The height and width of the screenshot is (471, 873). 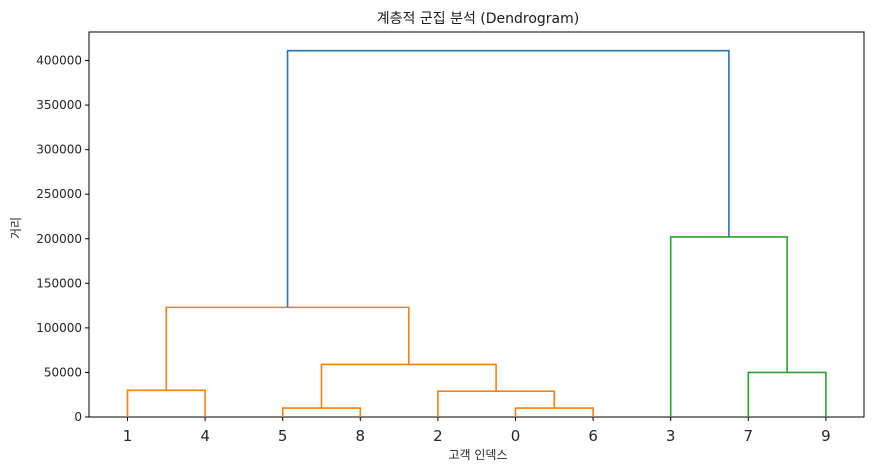 I want to click on x-axis-label: 고객 인덱스, so click(x=477, y=455).